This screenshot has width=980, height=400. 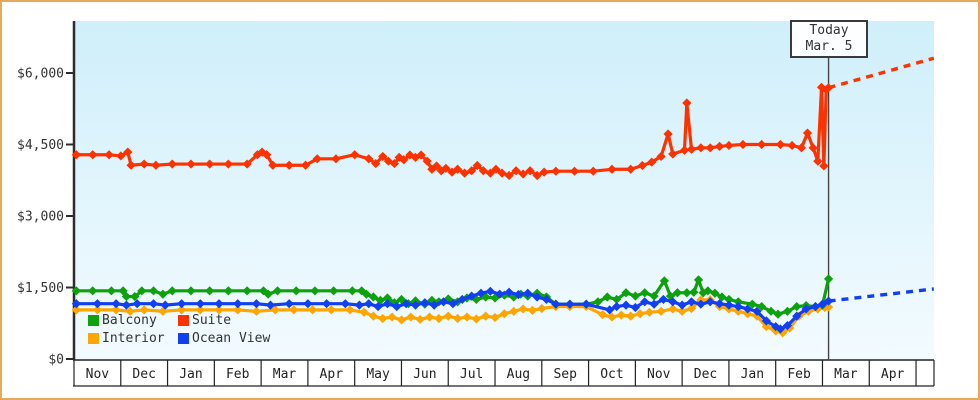 What do you see at coordinates (133, 338) in the screenshot?
I see `legend-label-interior: Interior` at bounding box center [133, 338].